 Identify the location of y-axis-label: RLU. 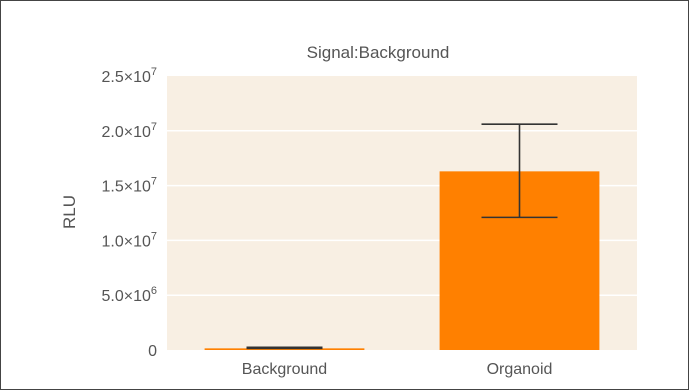
(69, 212).